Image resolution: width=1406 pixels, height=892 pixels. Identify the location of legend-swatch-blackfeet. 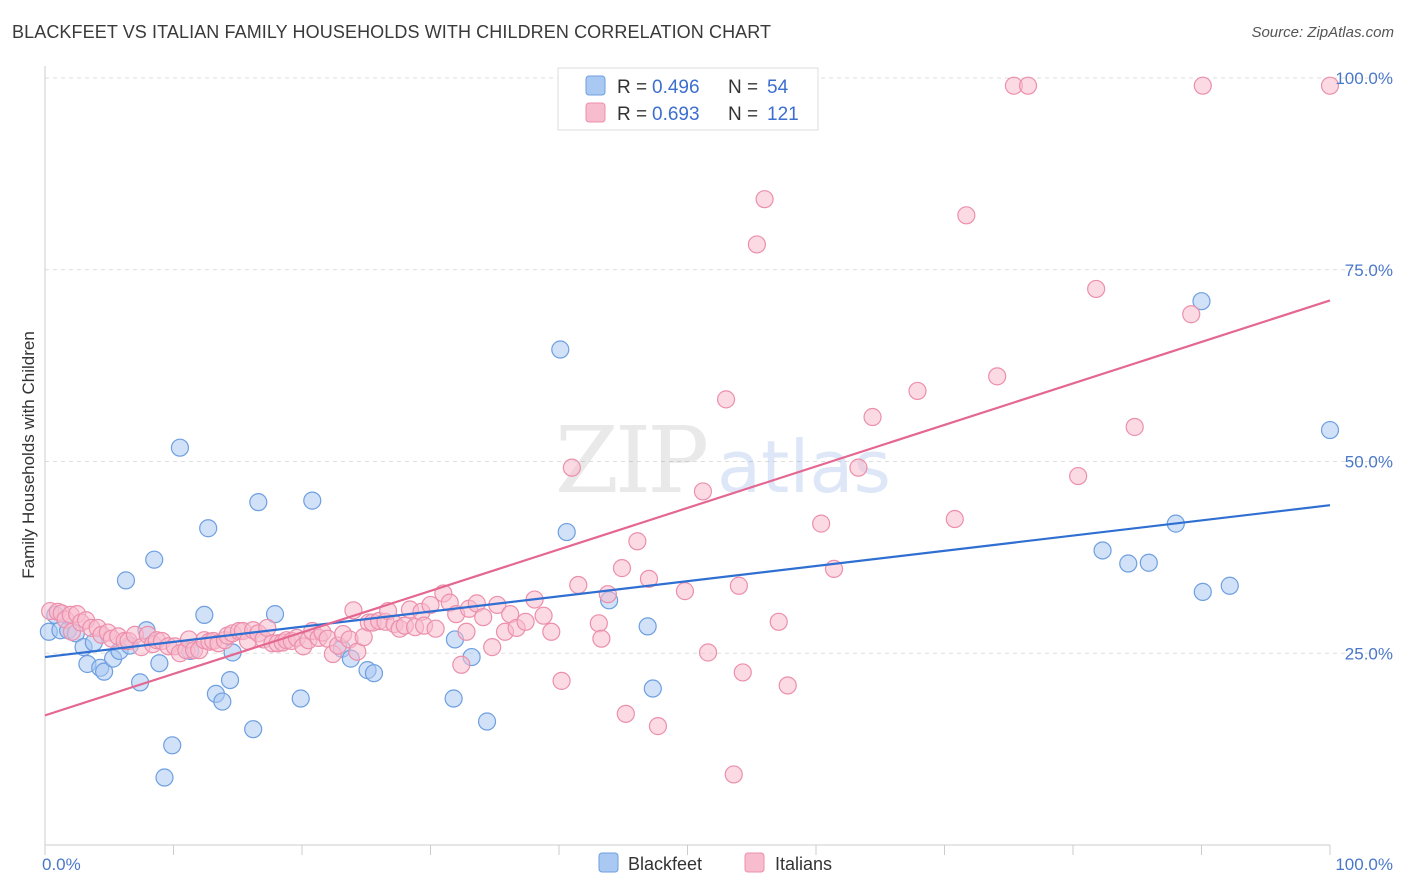
(595, 85).